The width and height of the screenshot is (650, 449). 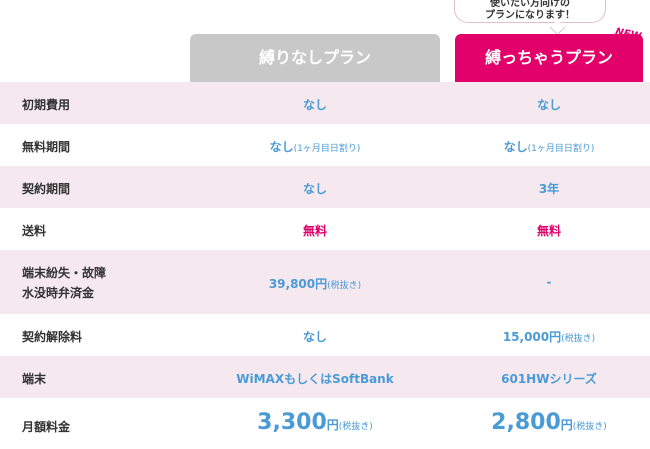 I want to click on plan-a-free-period: なし(1ヶ月目日割り), so click(x=315, y=146).